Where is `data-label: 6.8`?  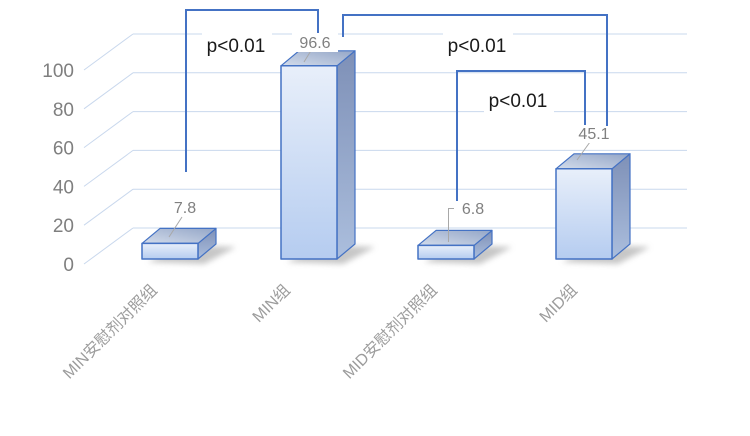
data-label: 6.8 is located at coordinates (473, 209).